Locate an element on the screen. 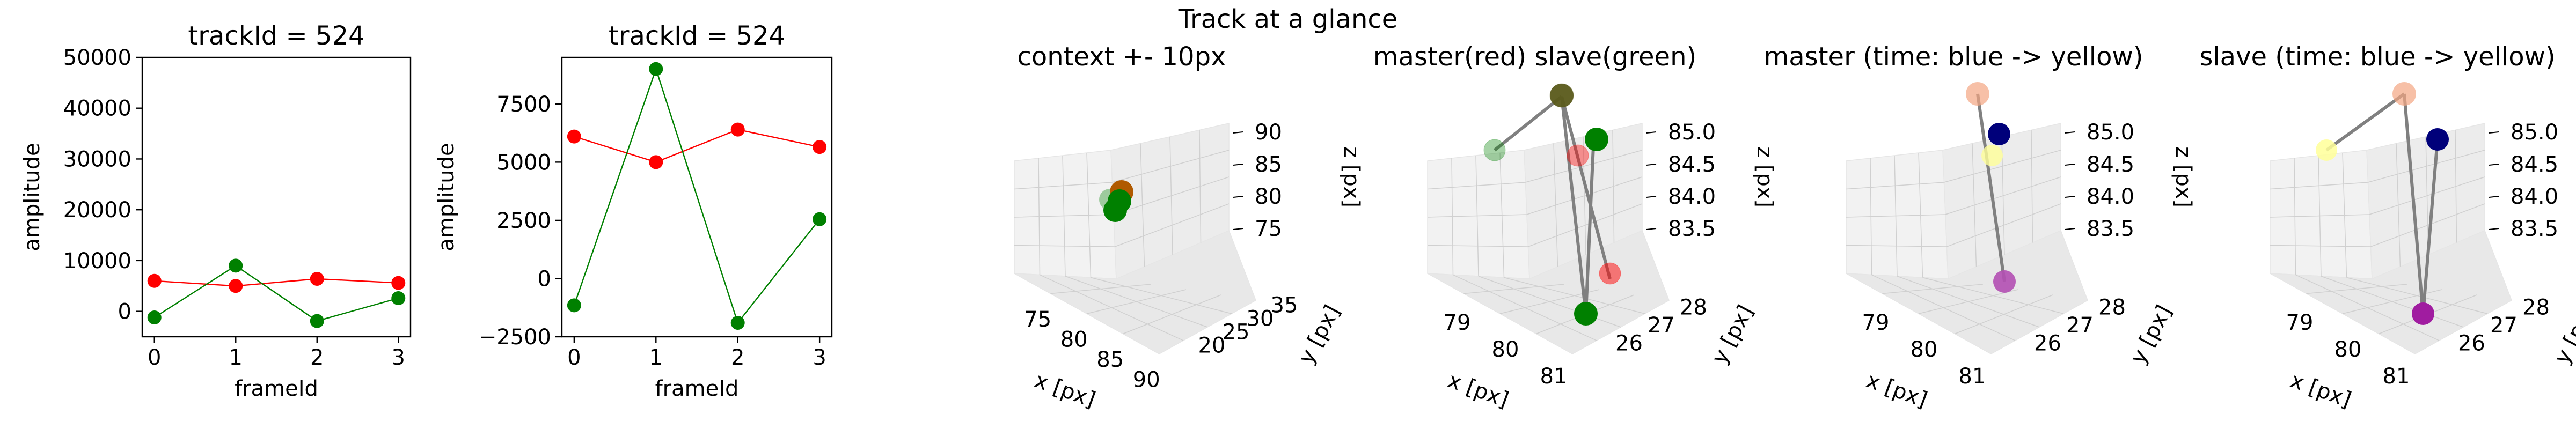 The height and width of the screenshot is (429, 2576). z-tick-label: 85 is located at coordinates (1268, 164).